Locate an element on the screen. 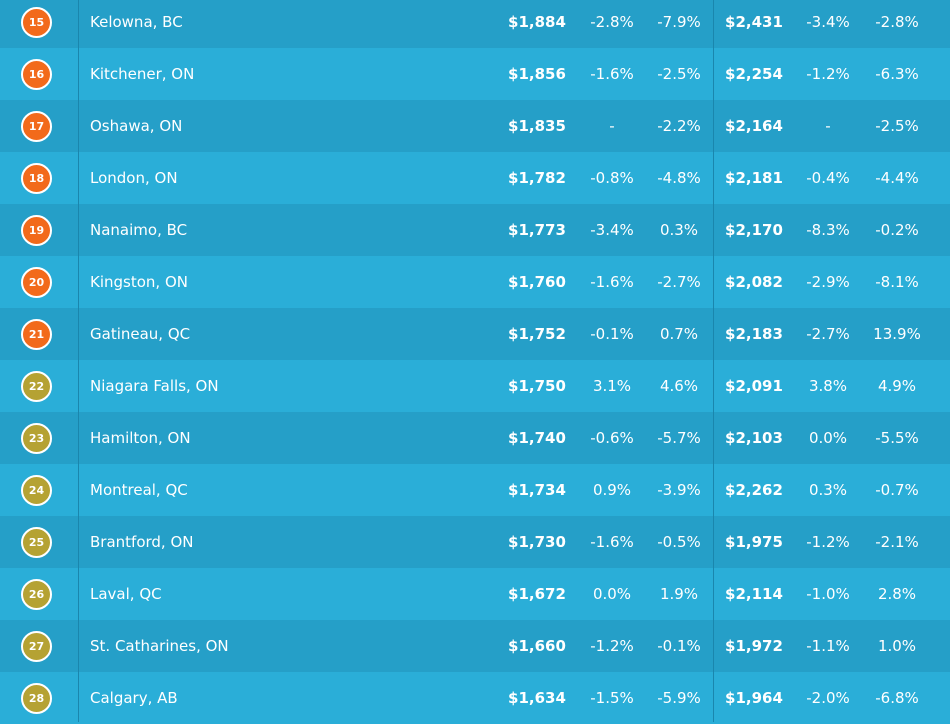 Image resolution: width=950 pixels, height=724 pixels. city-name: Nanaimo, BC is located at coordinates (139, 230).